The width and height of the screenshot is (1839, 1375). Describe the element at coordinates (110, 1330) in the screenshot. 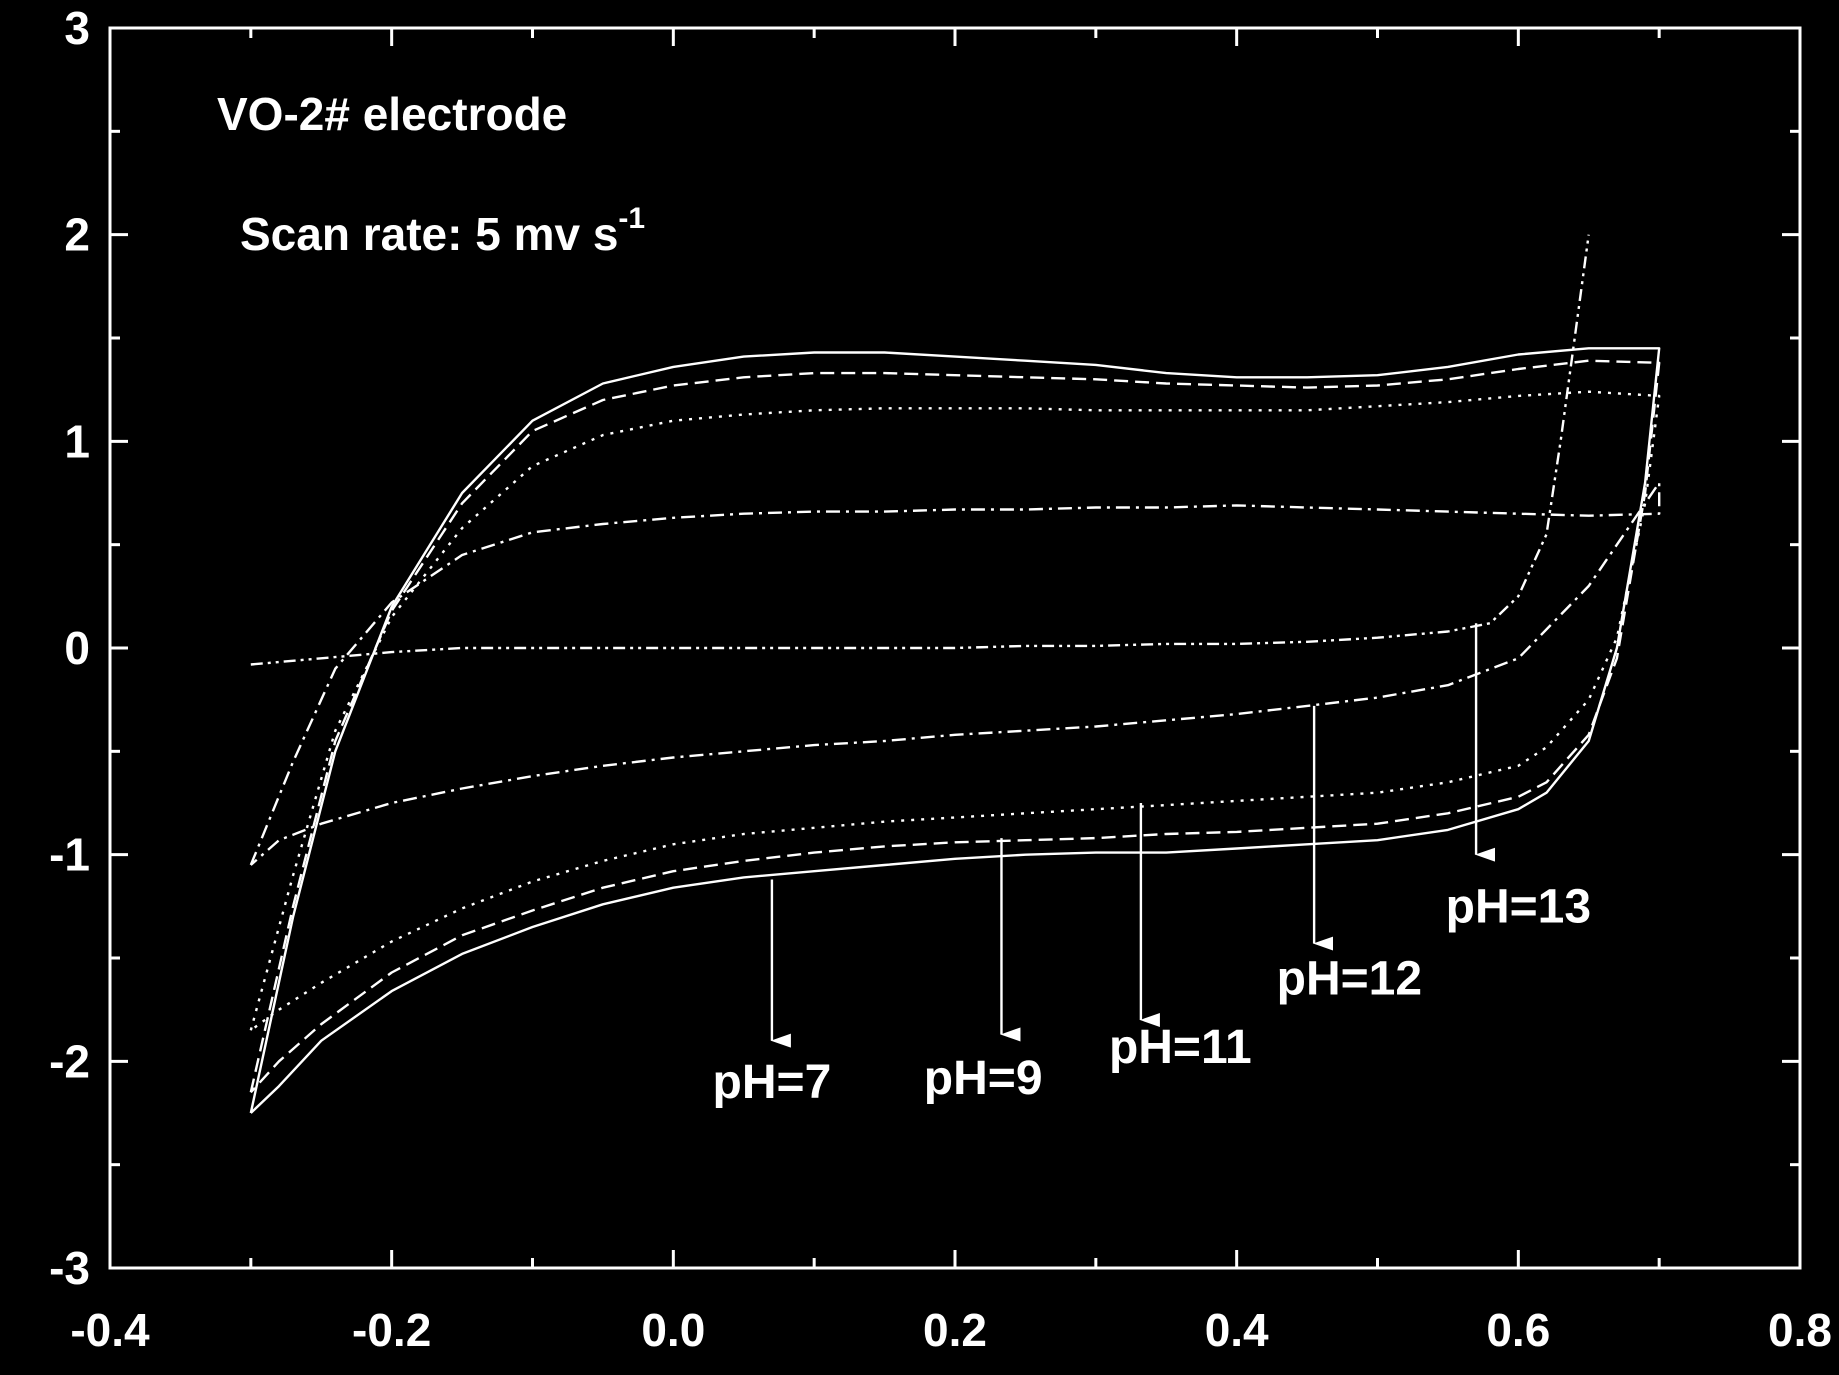

I see `x-tick-label: -0.4` at that location.